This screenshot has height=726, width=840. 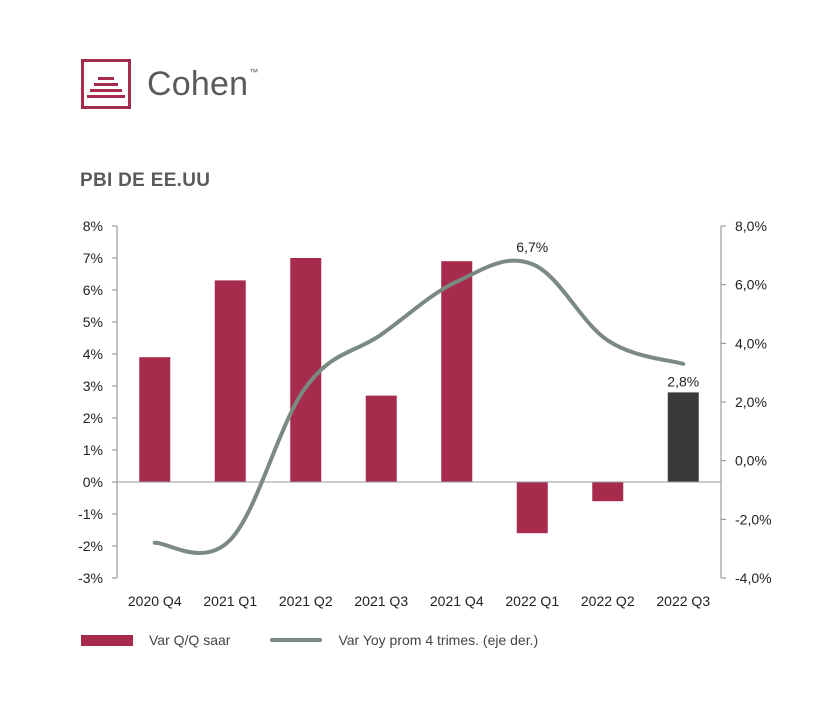 What do you see at coordinates (190, 640) in the screenshot?
I see `legend-bar-label: Var Q/Q saar` at bounding box center [190, 640].